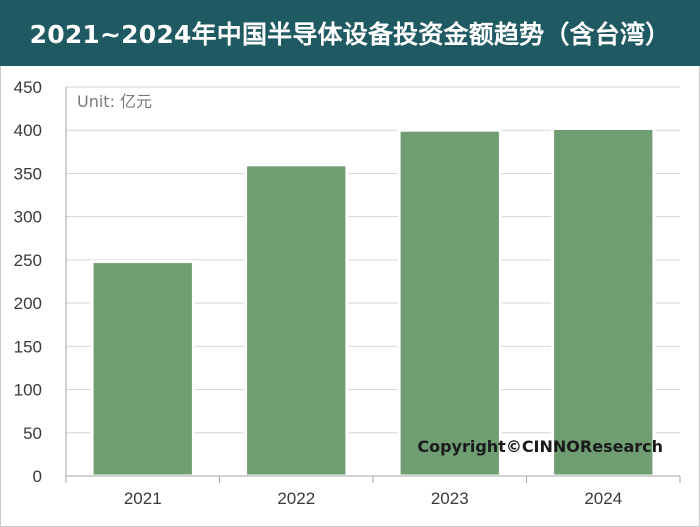 The image size is (700, 527). I want to click on y-tick-label: 400, so click(28, 130).